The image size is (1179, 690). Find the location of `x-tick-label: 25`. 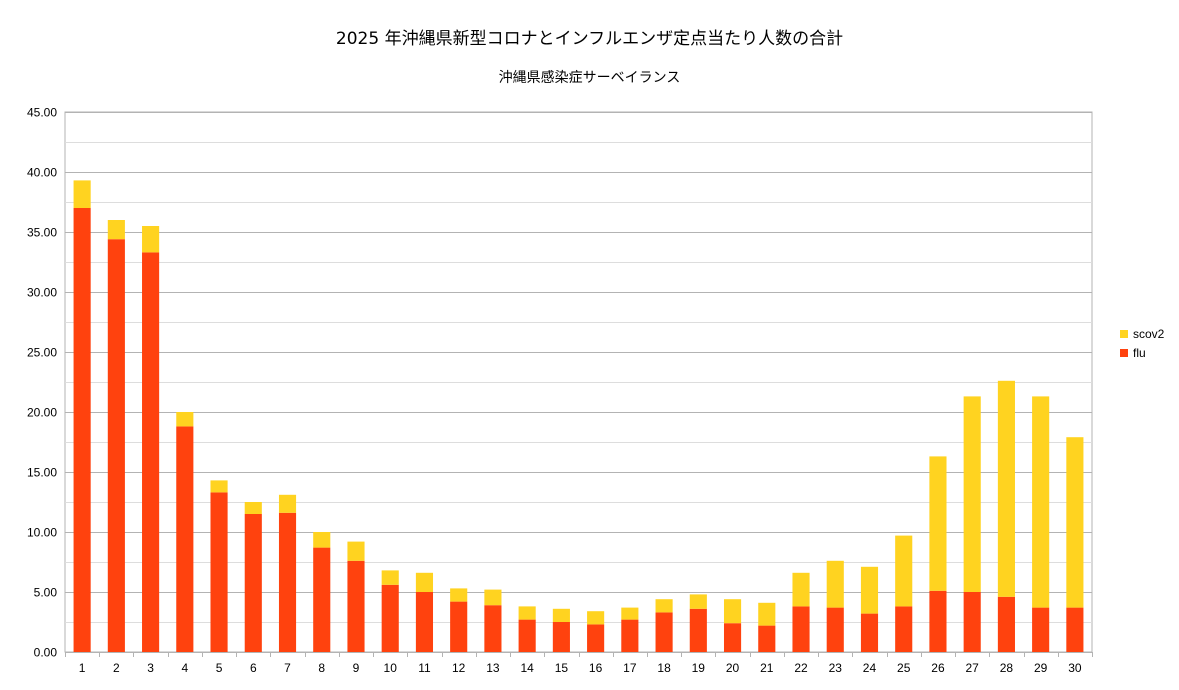

x-tick-label: 25 is located at coordinates (904, 668).